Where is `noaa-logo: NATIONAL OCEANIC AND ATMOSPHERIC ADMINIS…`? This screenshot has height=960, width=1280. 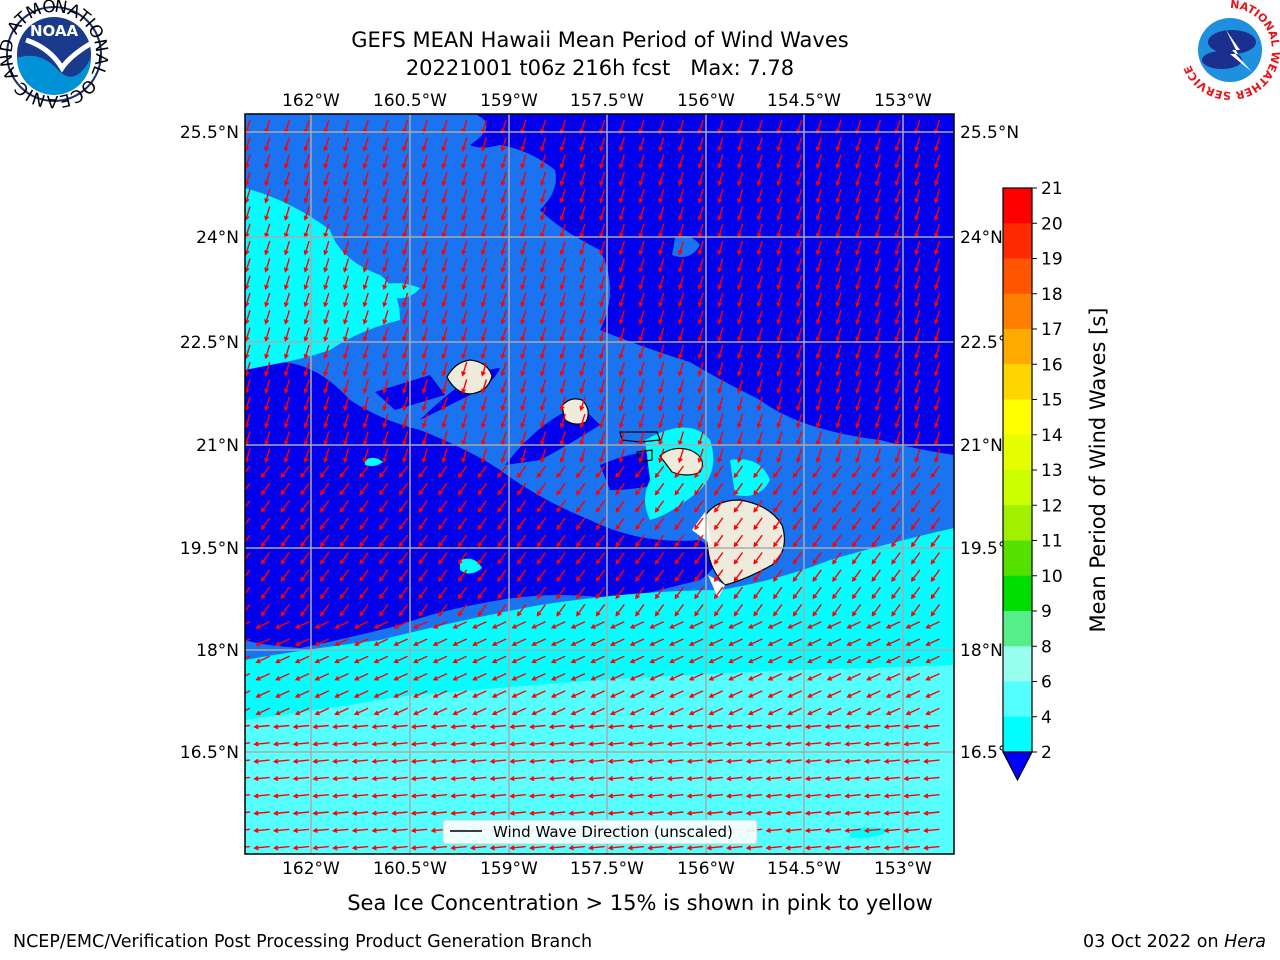 noaa-logo: NATIONAL OCEANIC AND ATMOSPHERIC ADMINIS… is located at coordinates (55, 55).